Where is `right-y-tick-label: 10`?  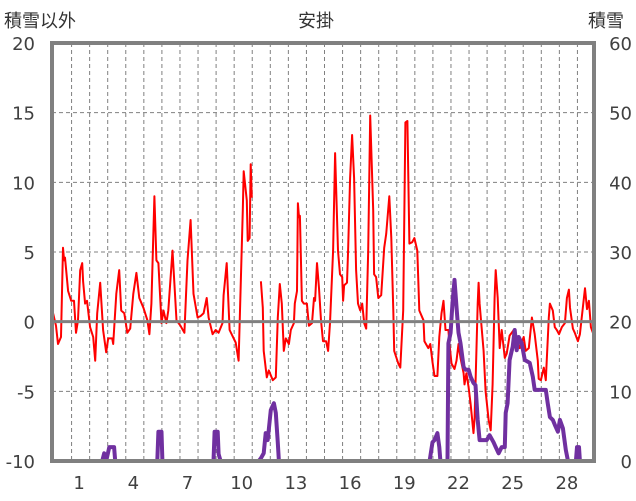 right-y-tick-label: 10 is located at coordinates (620, 392).